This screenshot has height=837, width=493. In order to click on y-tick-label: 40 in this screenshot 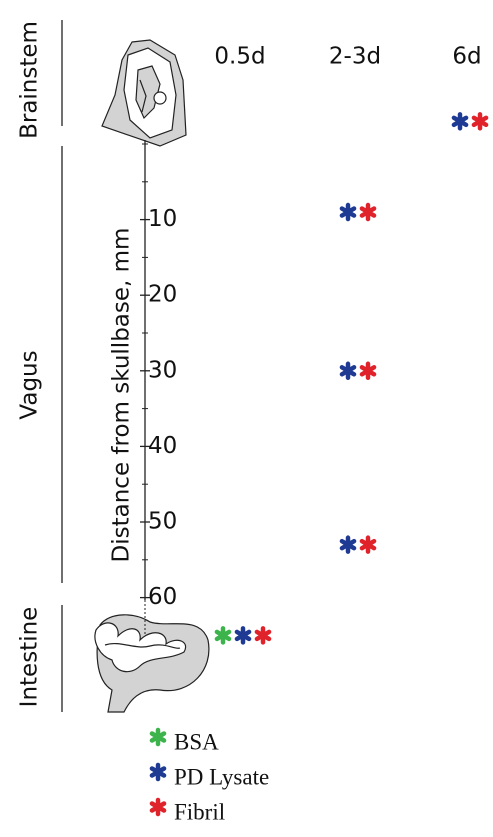, I will do `click(162, 446)`.